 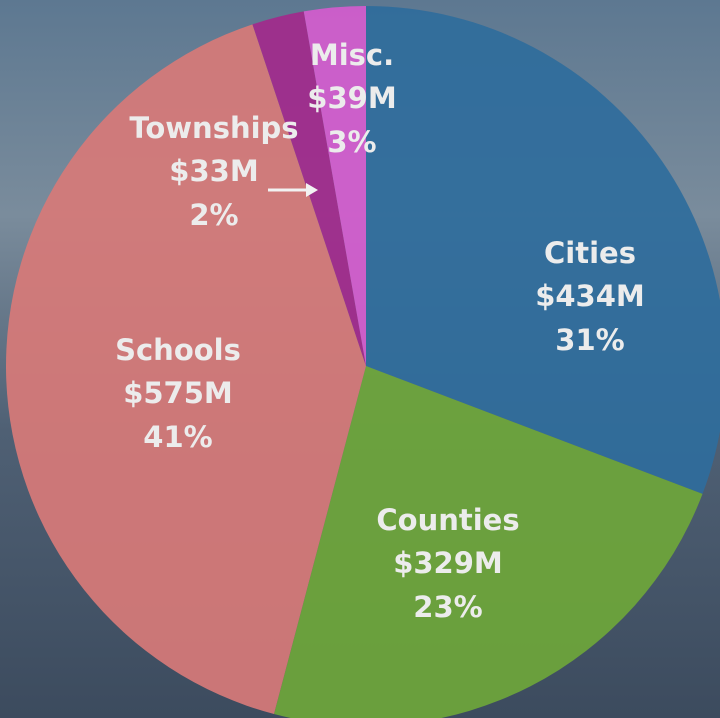 What do you see at coordinates (177, 437) in the screenshot?
I see `slice-percent-label: 41%` at bounding box center [177, 437].